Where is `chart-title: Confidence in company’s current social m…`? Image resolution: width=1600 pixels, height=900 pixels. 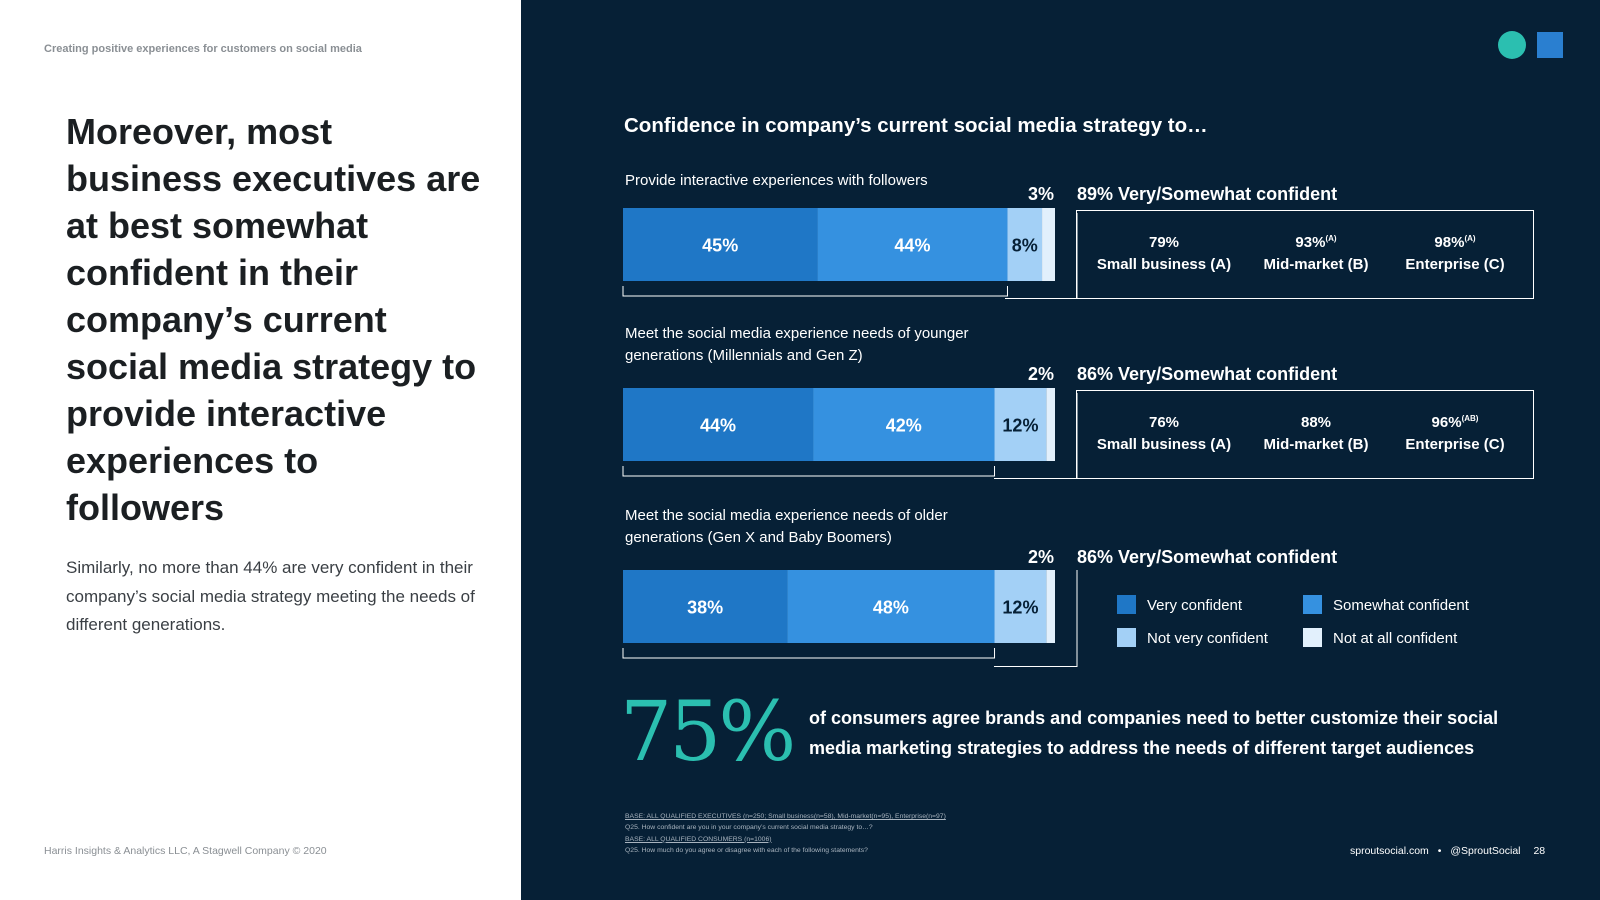
chart-title: Confidence in company’s current social m… is located at coordinates (916, 125).